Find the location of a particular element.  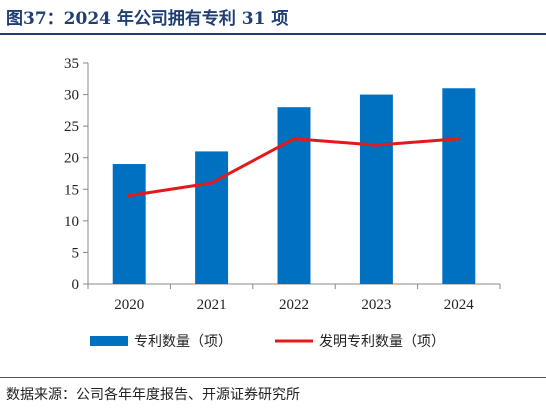

y-axis: 0 5 10 15 20 25 30 35 is located at coordinates (76, 174).